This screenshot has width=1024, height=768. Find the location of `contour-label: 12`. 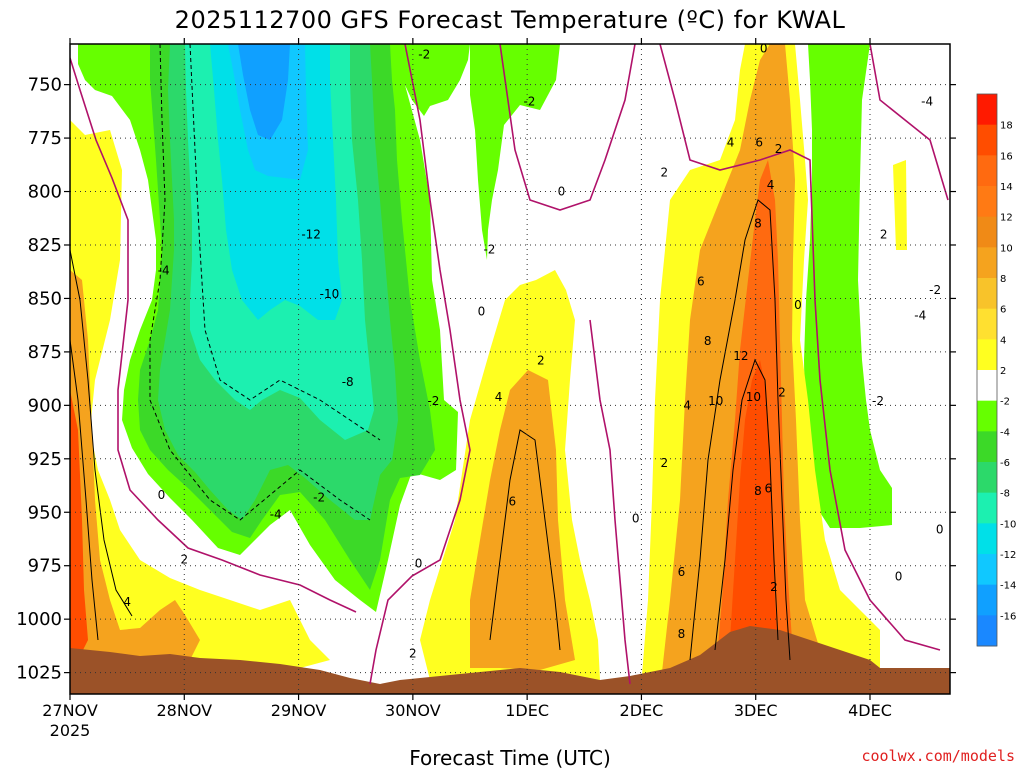

contour-label: 12 is located at coordinates (740, 356).